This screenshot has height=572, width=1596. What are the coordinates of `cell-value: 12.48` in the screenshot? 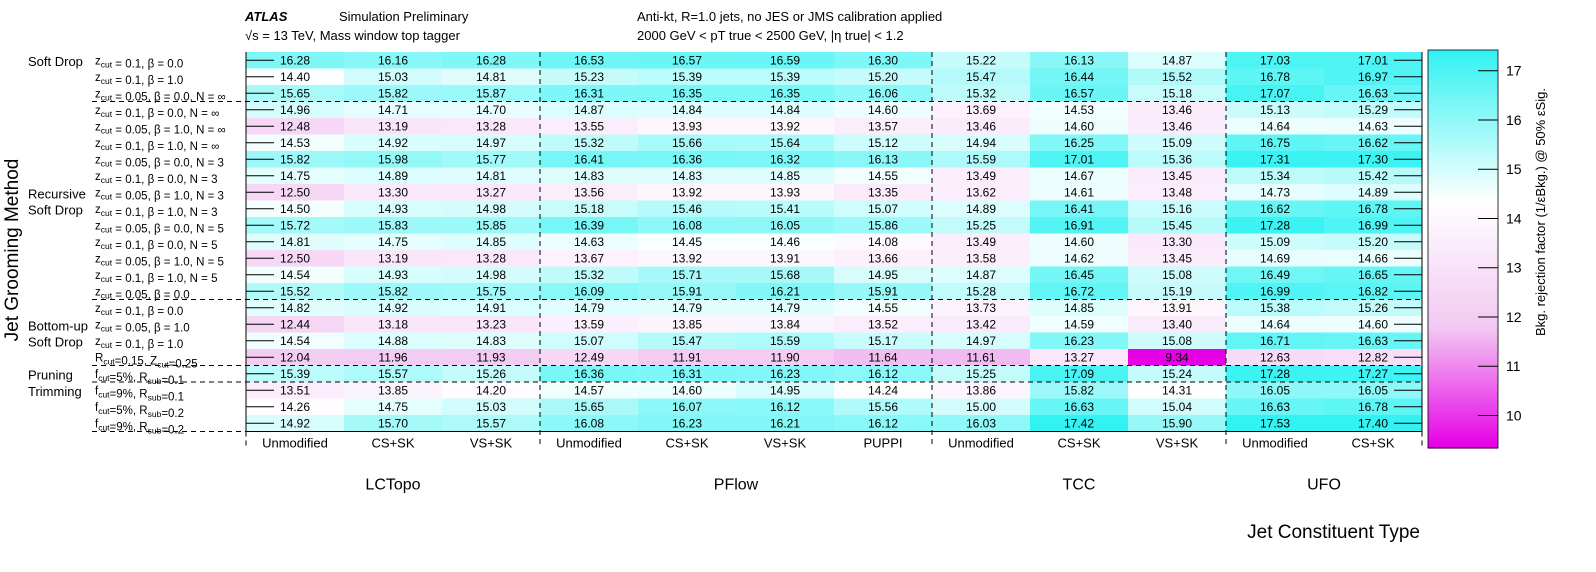 It's located at (295, 127).